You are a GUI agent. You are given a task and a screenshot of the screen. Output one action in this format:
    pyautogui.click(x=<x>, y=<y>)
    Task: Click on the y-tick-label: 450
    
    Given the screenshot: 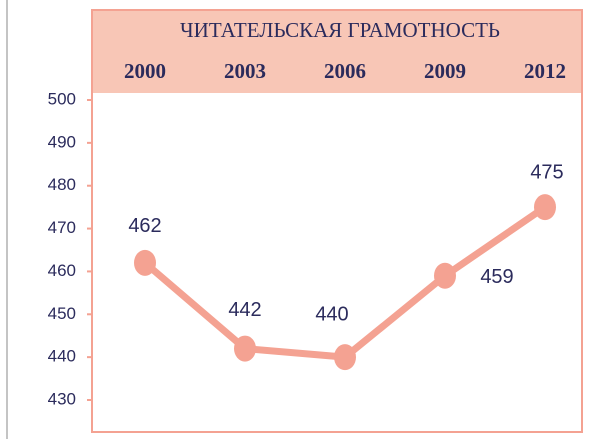 What is the action you would take?
    pyautogui.click(x=62, y=313)
    